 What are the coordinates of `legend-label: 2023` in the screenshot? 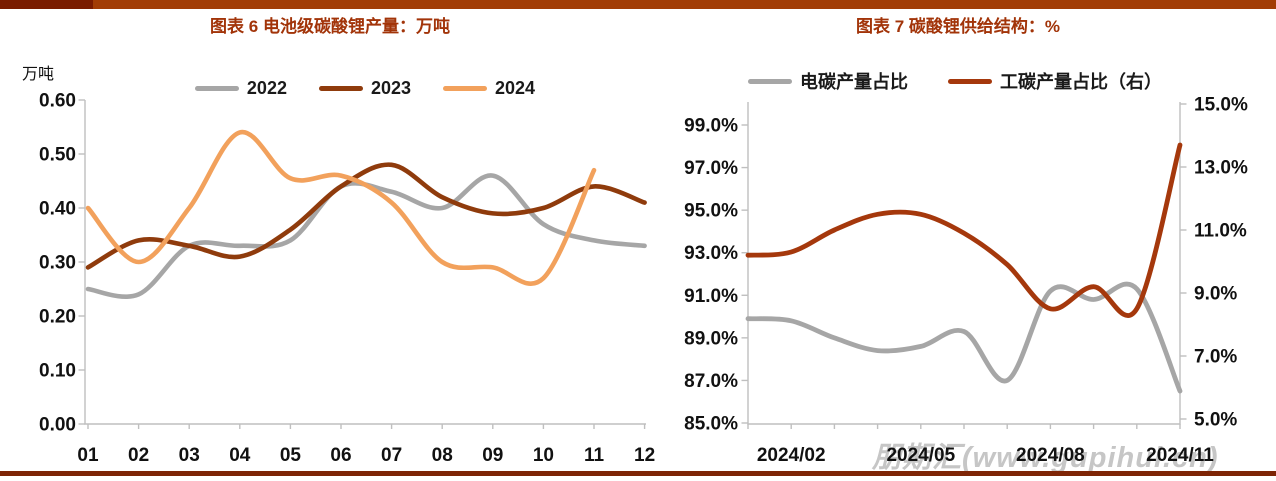 It's located at (391, 88).